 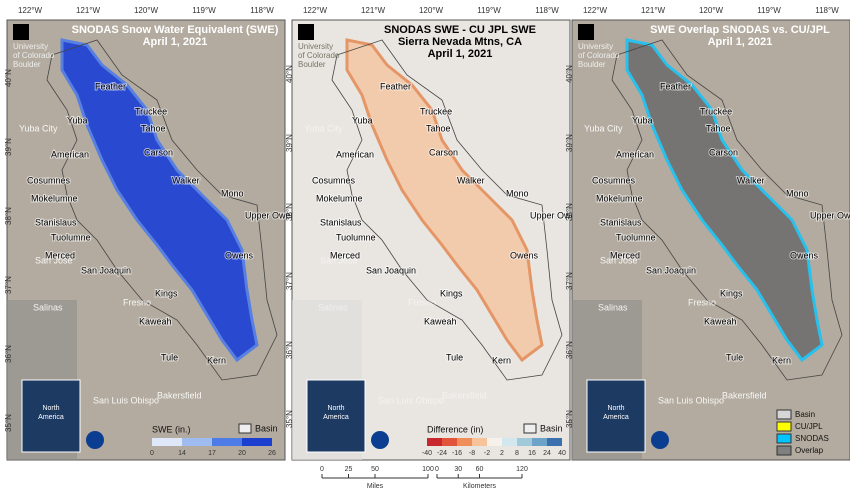 What do you see at coordinates (517, 193) in the screenshot?
I see `basin-label: Mono` at bounding box center [517, 193].